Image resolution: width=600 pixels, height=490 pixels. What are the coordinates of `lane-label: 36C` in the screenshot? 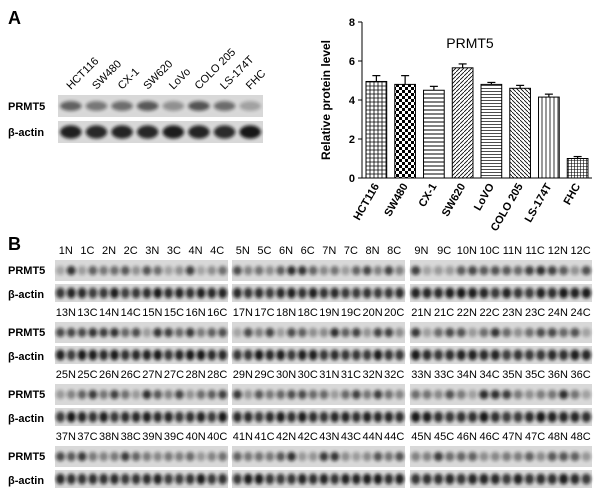 It's located at (581, 375).